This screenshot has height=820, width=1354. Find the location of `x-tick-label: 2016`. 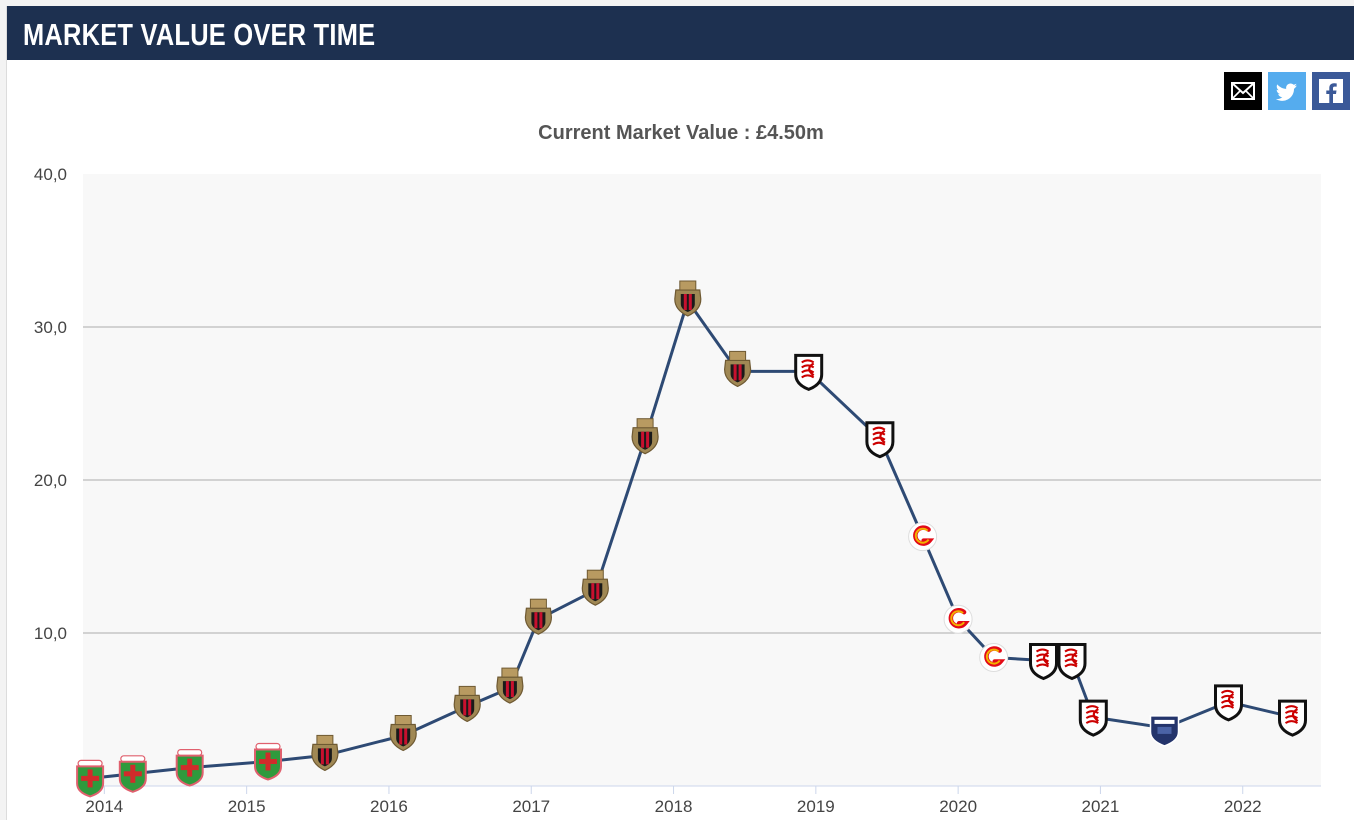

x-tick-label: 2016 is located at coordinates (389, 806).